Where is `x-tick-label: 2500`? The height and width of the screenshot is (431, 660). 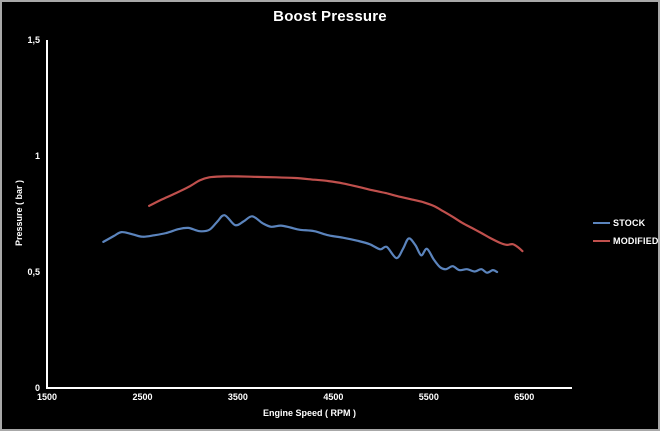
x-tick-label: 2500 is located at coordinates (142, 397).